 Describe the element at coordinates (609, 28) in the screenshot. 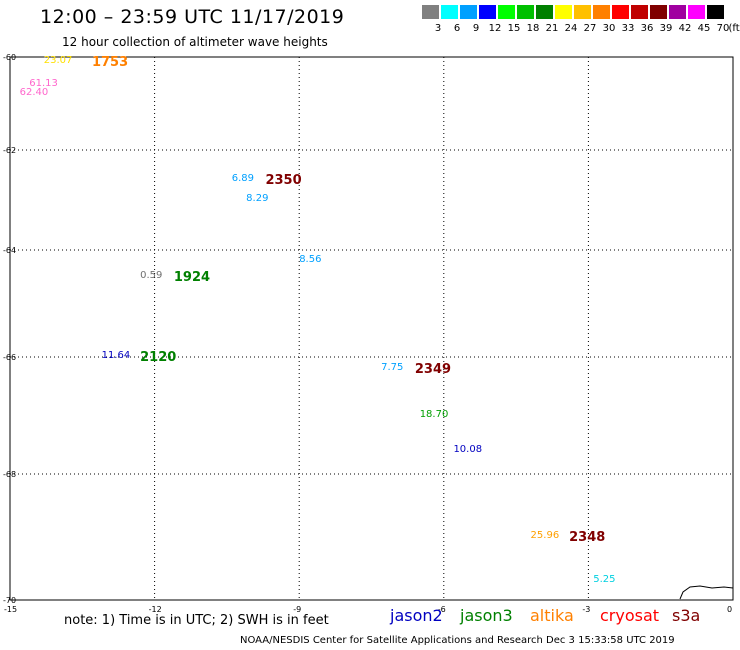

I see `scale-label: 30` at that location.